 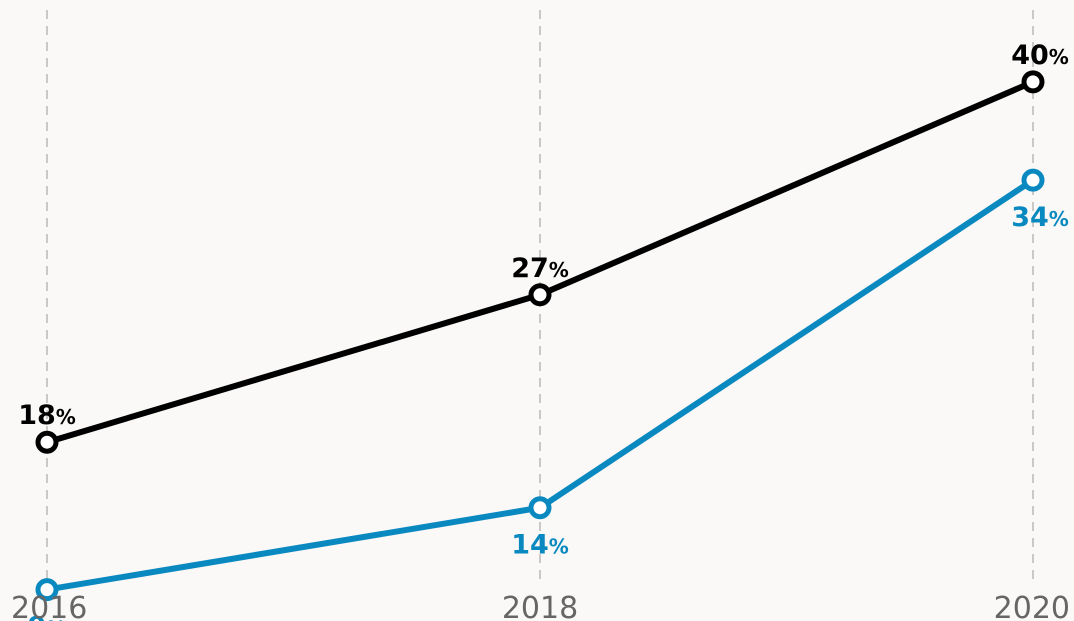 I want to click on x-axis-ticks: 2016 2018 2020, so click(x=540, y=606).